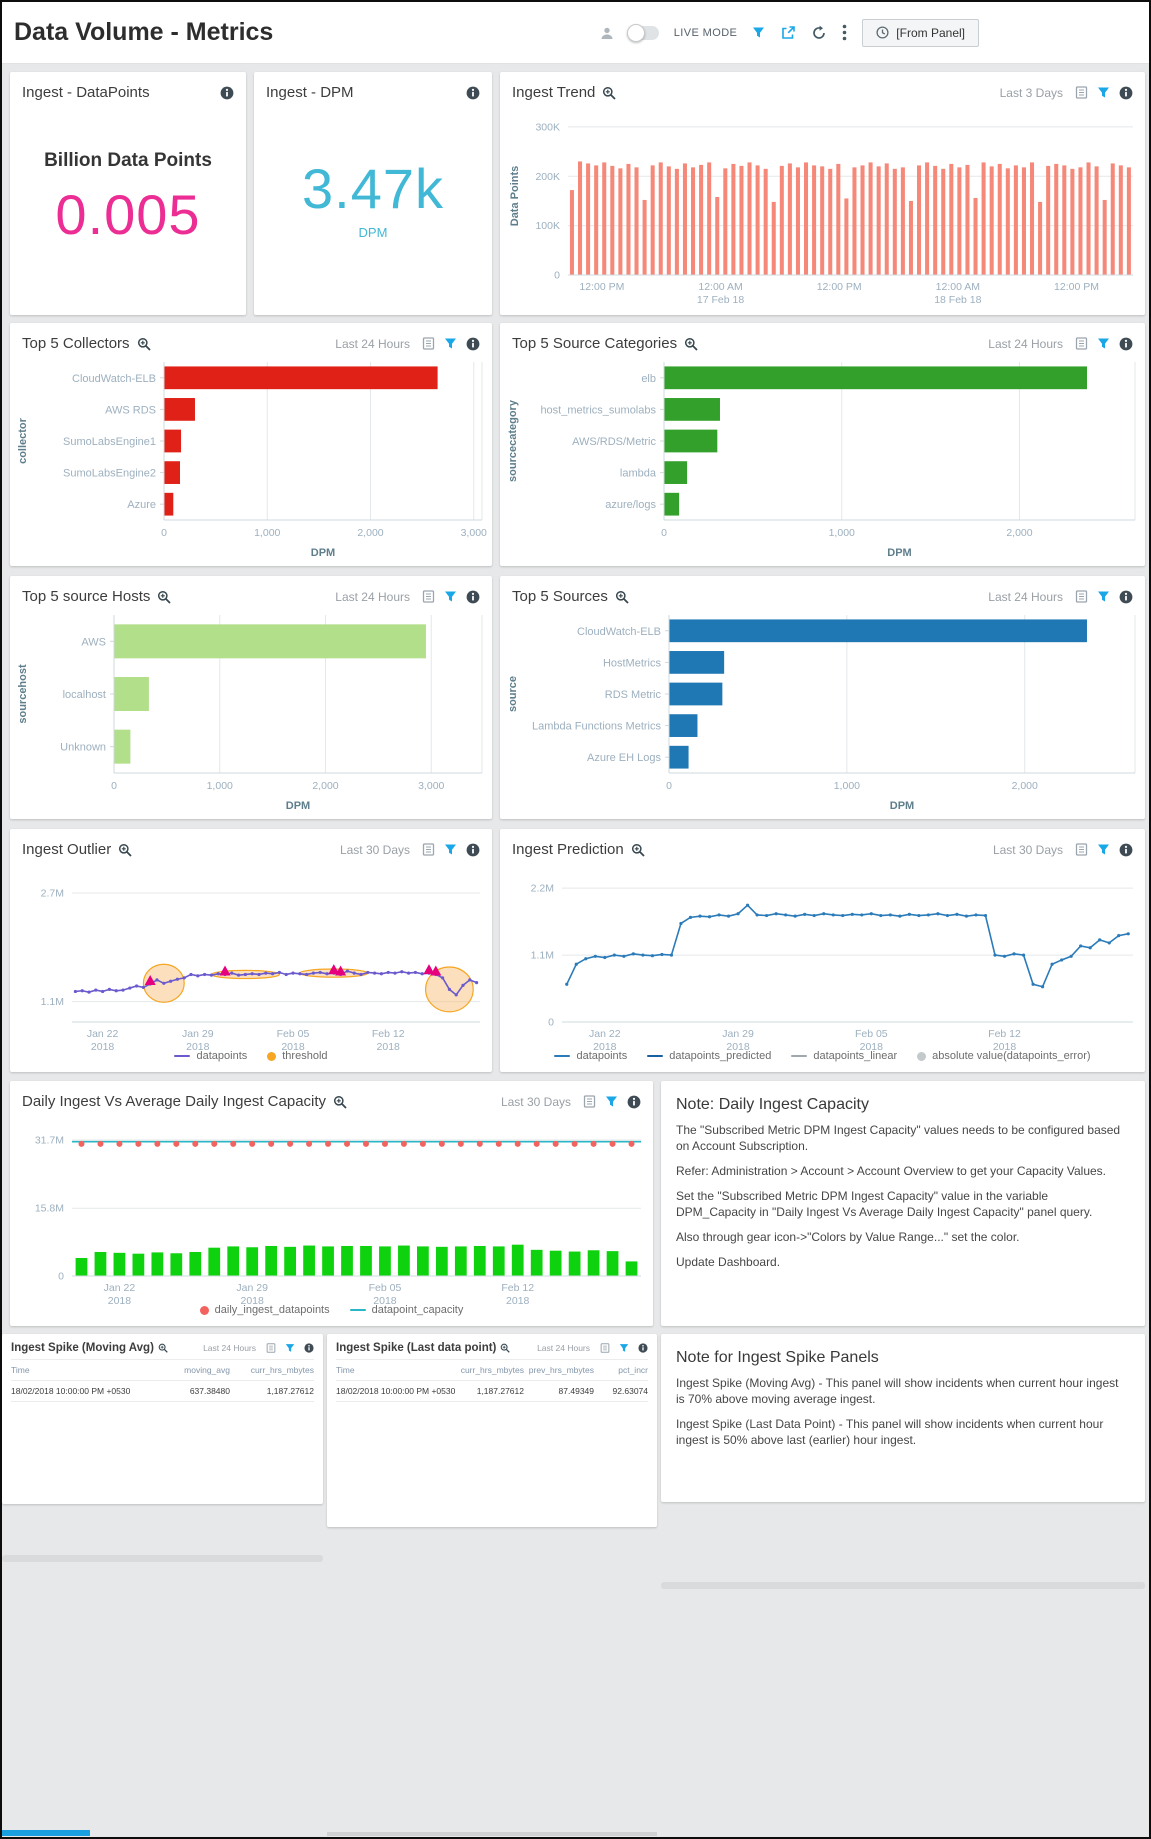 The width and height of the screenshot is (1151, 1839). Describe the element at coordinates (633, 1370) in the screenshot. I see `column-header: pct_incr` at that location.